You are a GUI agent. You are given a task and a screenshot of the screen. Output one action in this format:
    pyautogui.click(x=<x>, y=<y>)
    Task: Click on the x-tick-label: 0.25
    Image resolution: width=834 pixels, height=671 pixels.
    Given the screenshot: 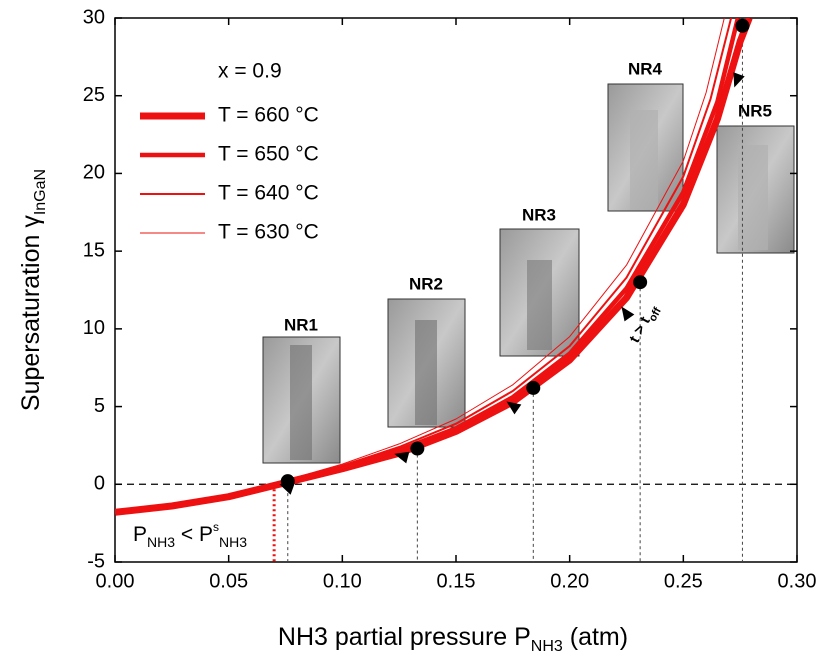 What is the action you would take?
    pyautogui.click(x=683, y=581)
    